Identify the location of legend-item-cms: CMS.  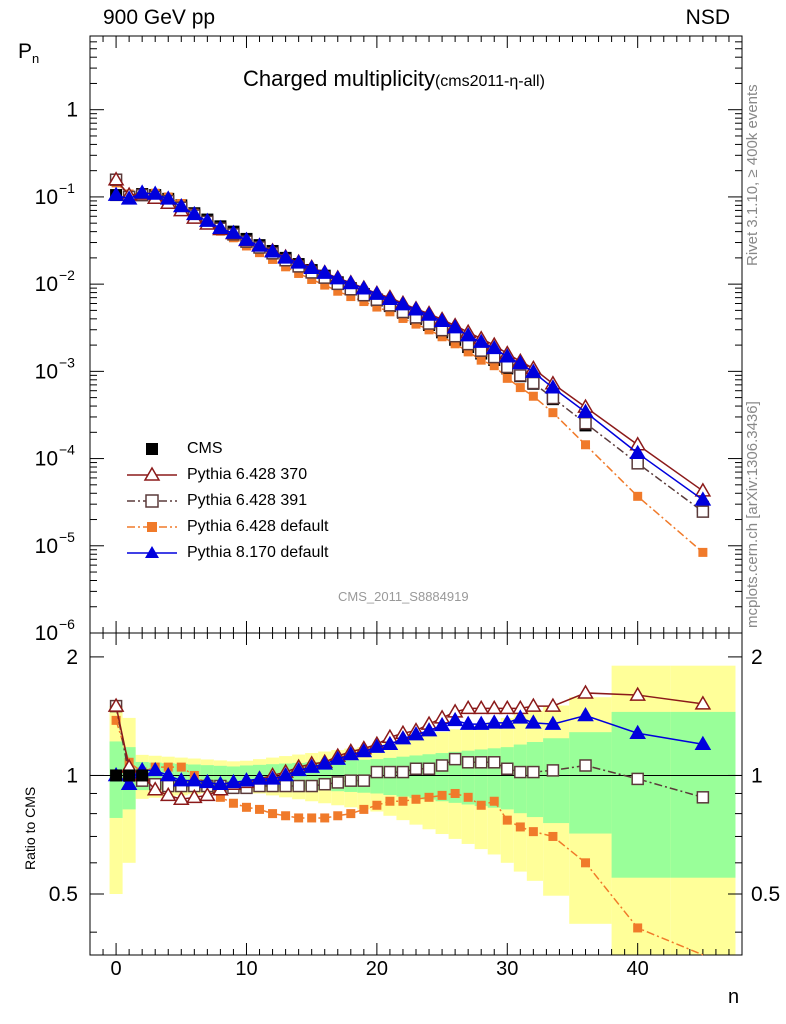
(226, 449).